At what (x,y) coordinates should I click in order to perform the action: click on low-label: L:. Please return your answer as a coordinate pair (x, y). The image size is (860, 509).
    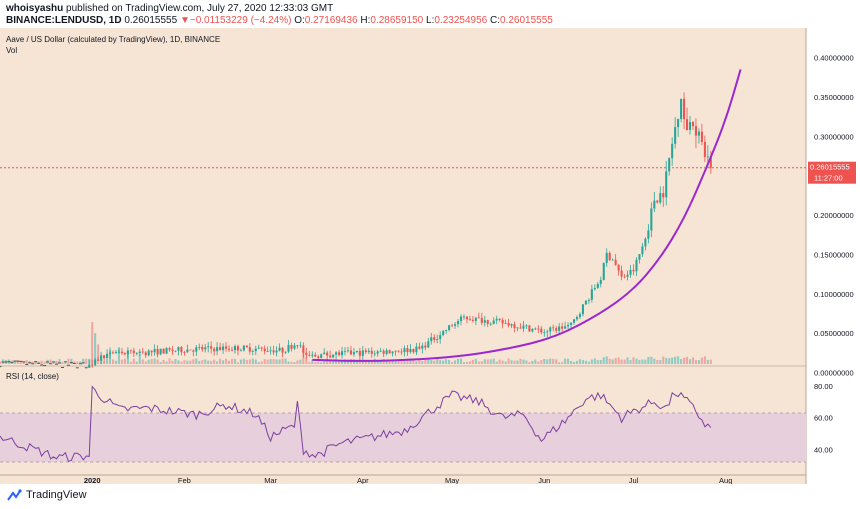
    Looking at the image, I should click on (430, 20).